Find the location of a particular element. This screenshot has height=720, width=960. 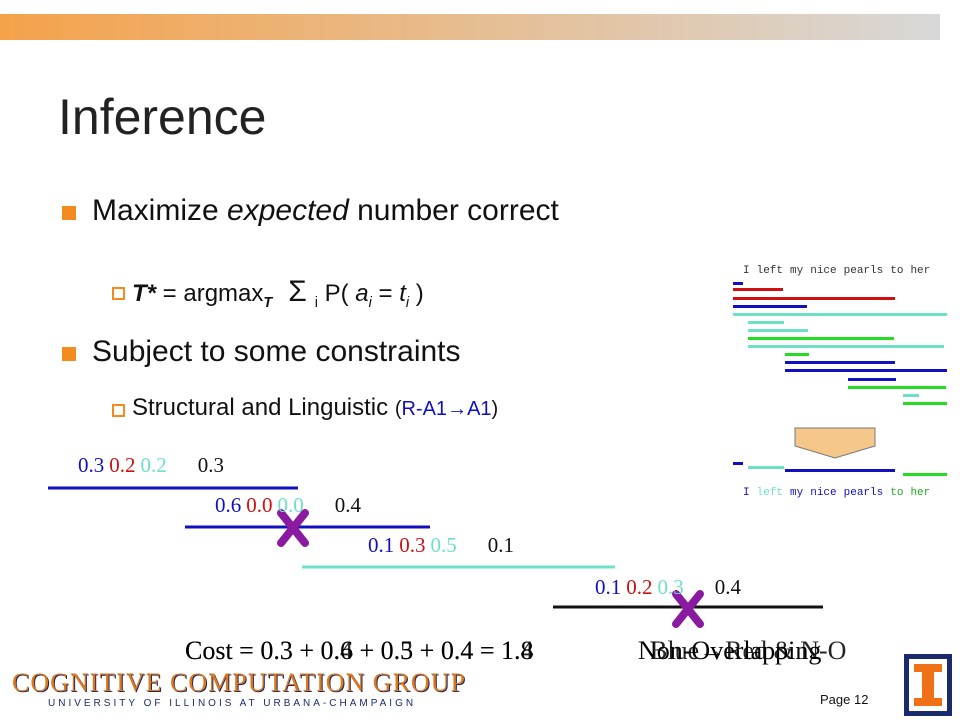

text: Maximize is located at coordinates (160, 210).